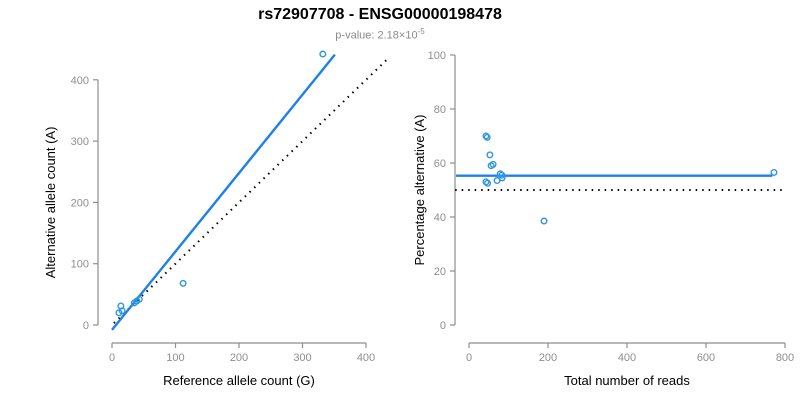  Describe the element at coordinates (440, 218) in the screenshot. I see `y-tick-label: 40` at that location.